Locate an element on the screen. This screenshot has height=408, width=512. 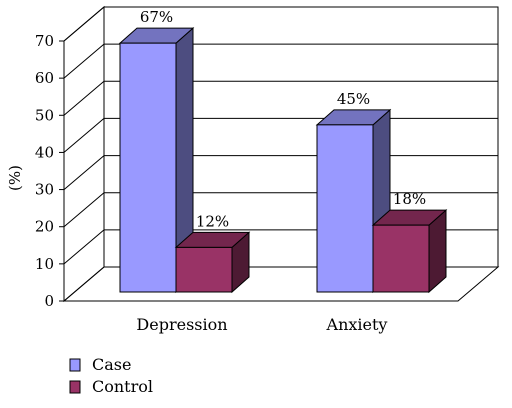
y-tick-label: 50 is located at coordinates (44, 115).